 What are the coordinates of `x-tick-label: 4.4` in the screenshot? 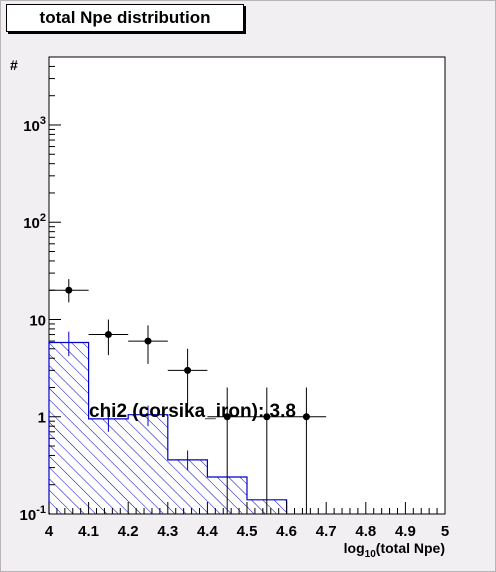 It's located at (208, 531).